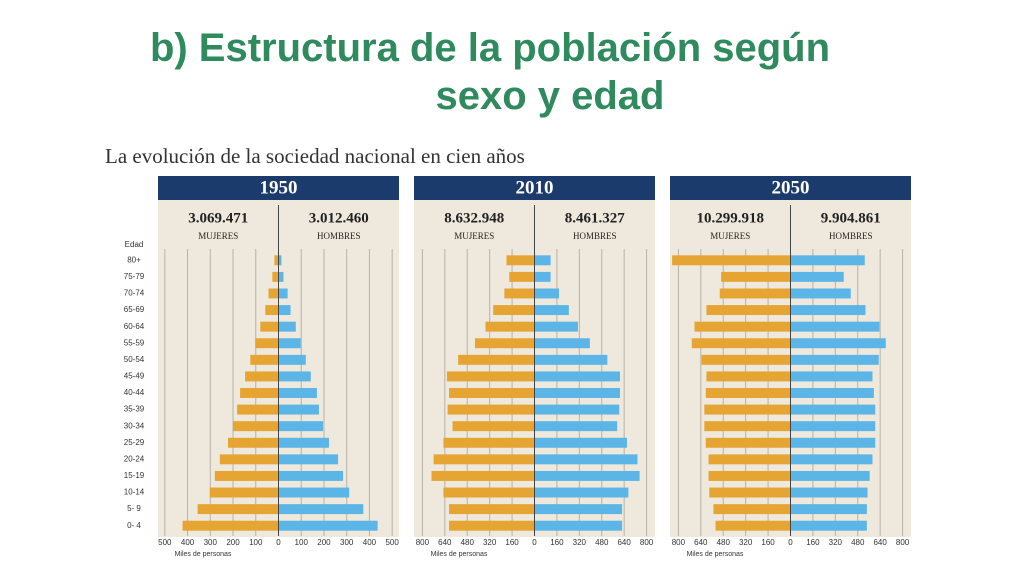 This screenshot has width=1024, height=576. Describe the element at coordinates (339, 236) in the screenshot. I see `legend-entry: HOMBRES` at that location.